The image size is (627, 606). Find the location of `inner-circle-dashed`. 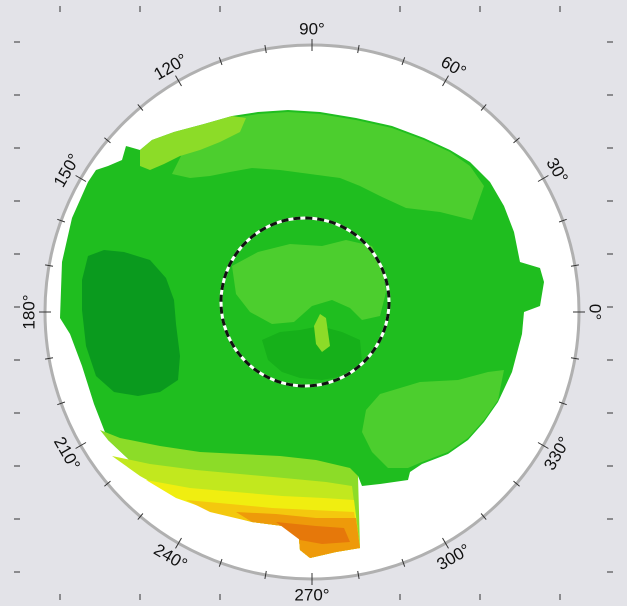

inner-circle-dashed is located at coordinates (305, 302).